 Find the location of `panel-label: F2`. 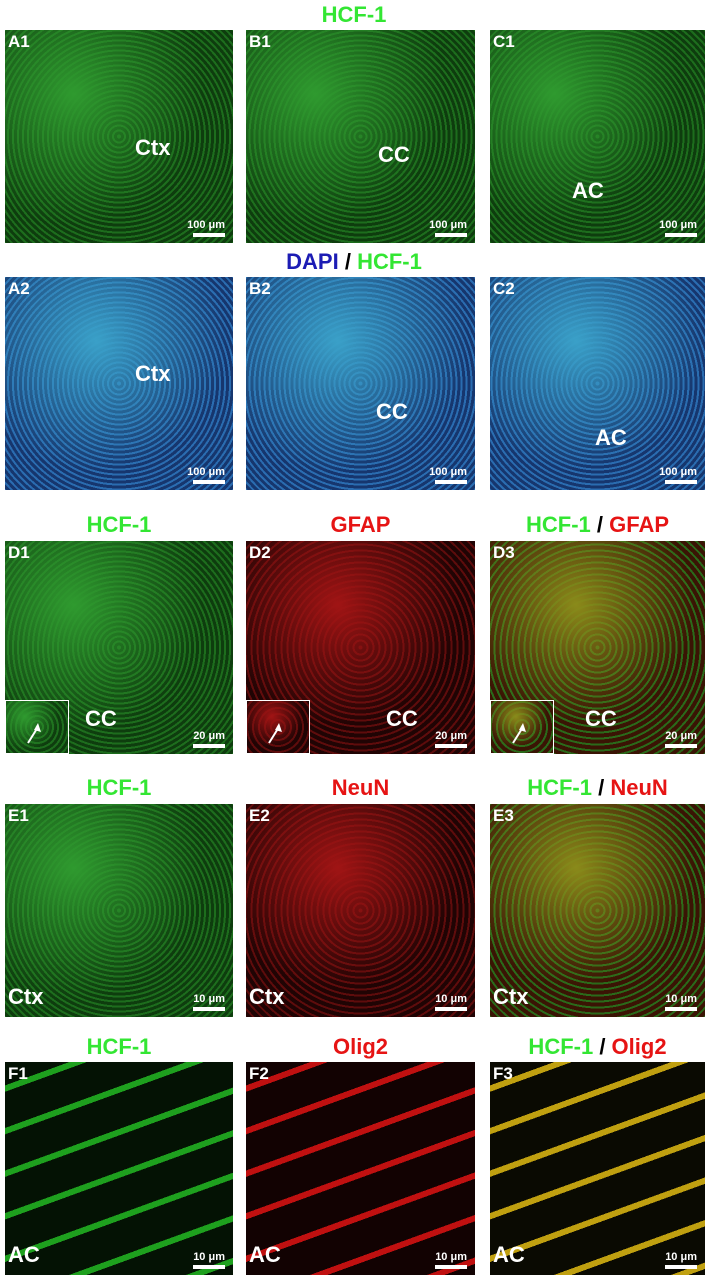

panel-label: F2 is located at coordinates (259, 1073).